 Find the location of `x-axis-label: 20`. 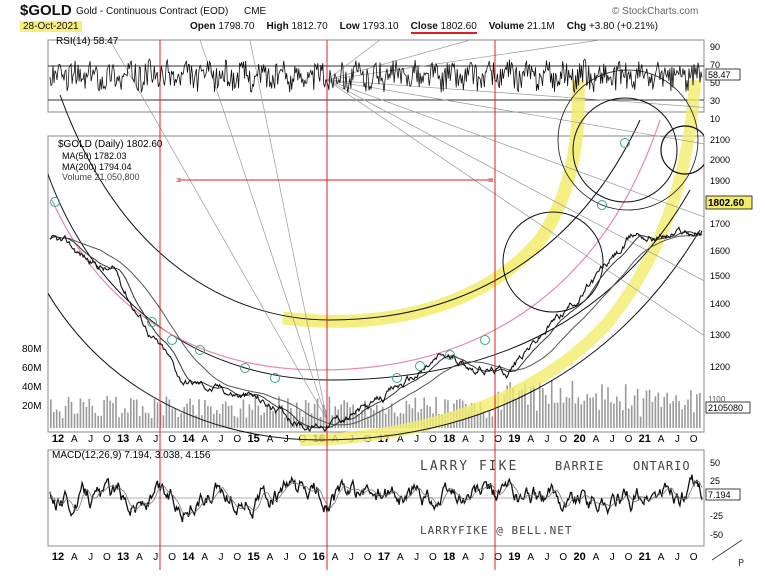

x-axis-label: 20 is located at coordinates (579, 439).